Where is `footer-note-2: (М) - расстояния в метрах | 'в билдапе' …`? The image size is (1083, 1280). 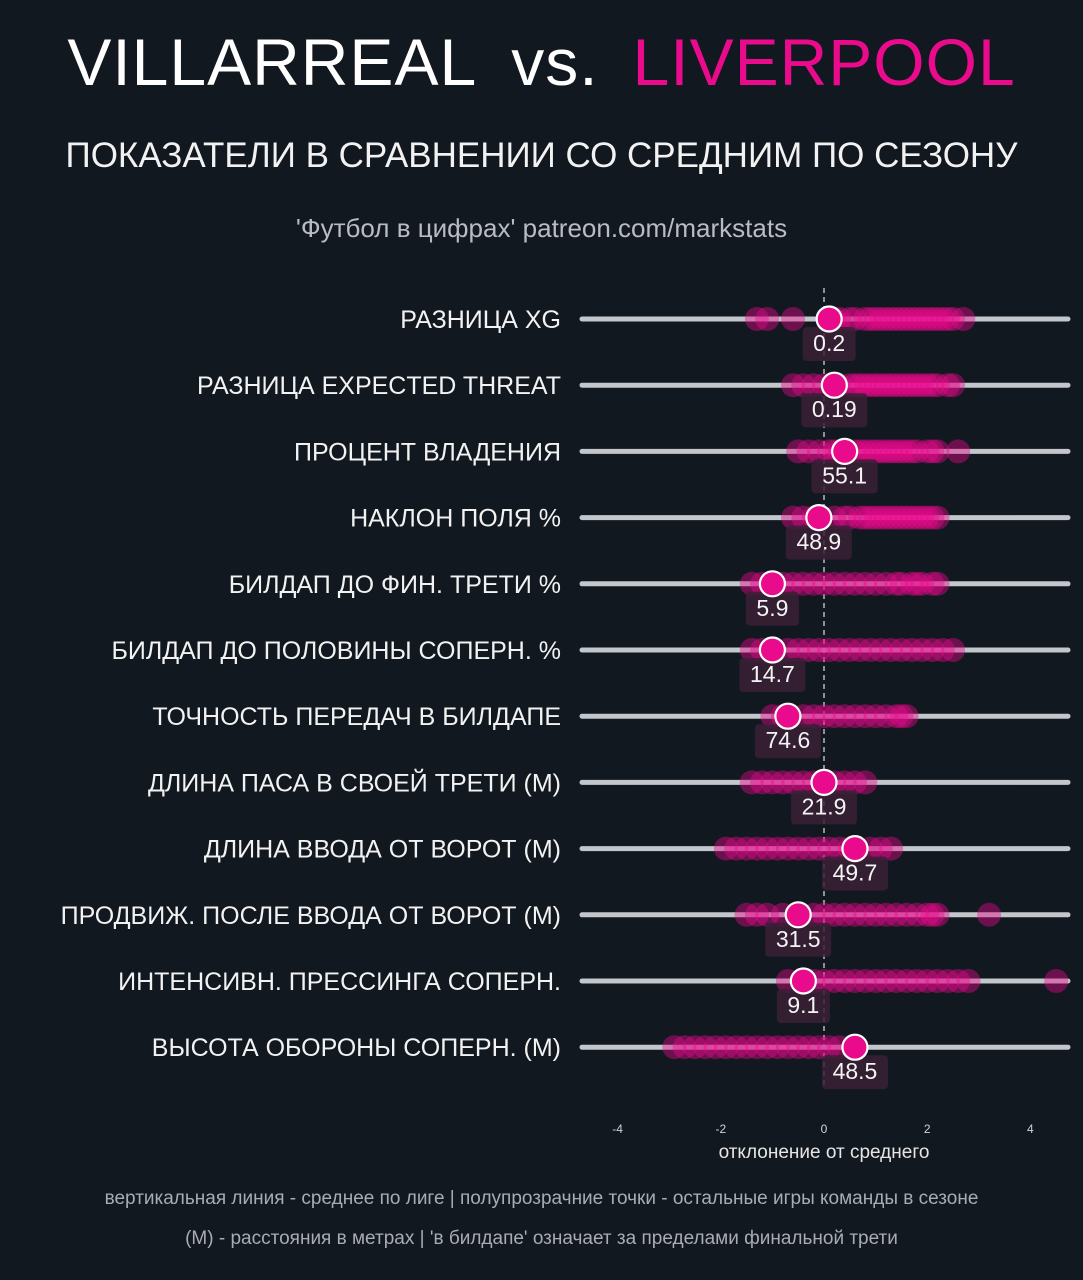 footer-note-2: (М) - расстояния в метрах | 'в билдапе' … is located at coordinates (541, 1238).